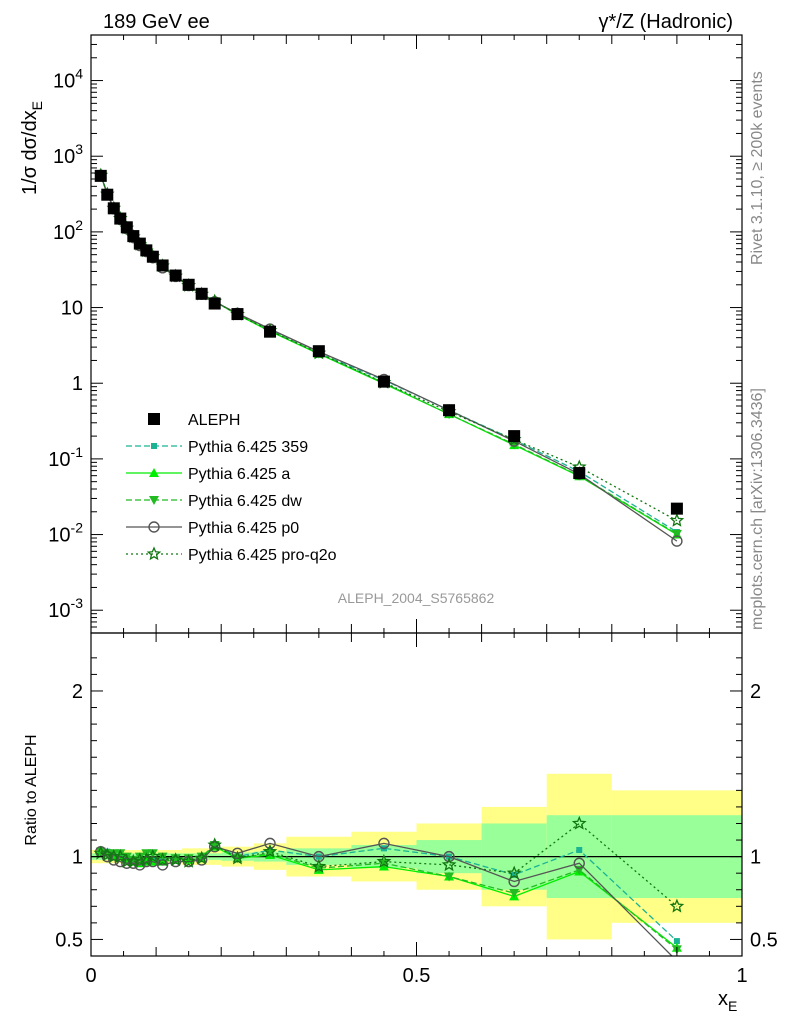 The height and width of the screenshot is (1024, 786). I want to click on ratio-line, so click(389, 864).